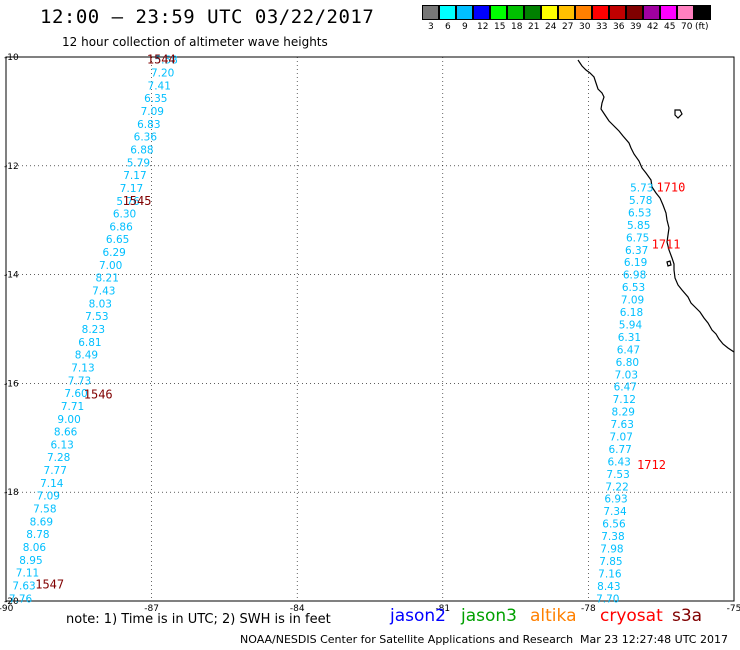 This screenshot has width=740, height=650. I want to click on generation-timestamp: Mar 23 12:27:48 UTC 2017, so click(654, 639).